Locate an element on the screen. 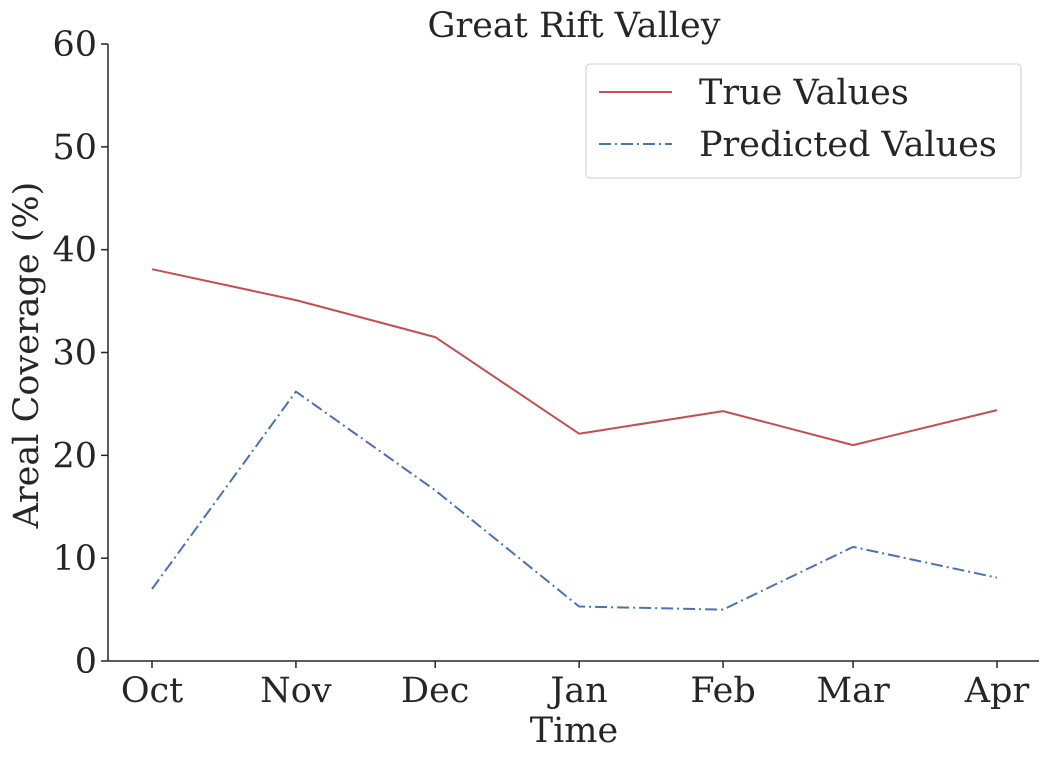  legend: True Values Predicted Values is located at coordinates (803, 121).